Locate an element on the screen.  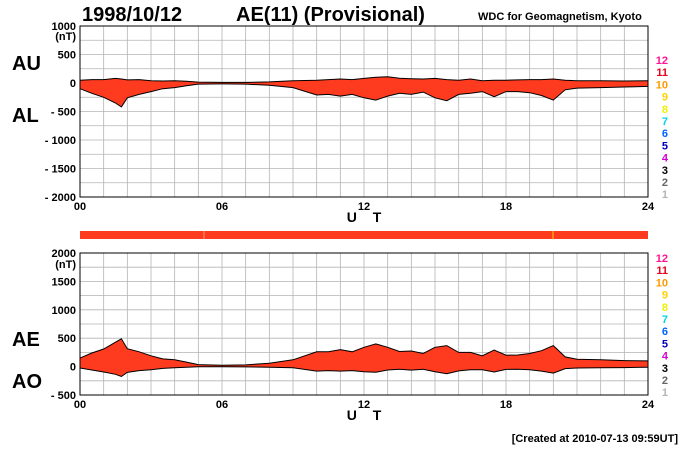
ae-ao-band is located at coordinates (364, 357).